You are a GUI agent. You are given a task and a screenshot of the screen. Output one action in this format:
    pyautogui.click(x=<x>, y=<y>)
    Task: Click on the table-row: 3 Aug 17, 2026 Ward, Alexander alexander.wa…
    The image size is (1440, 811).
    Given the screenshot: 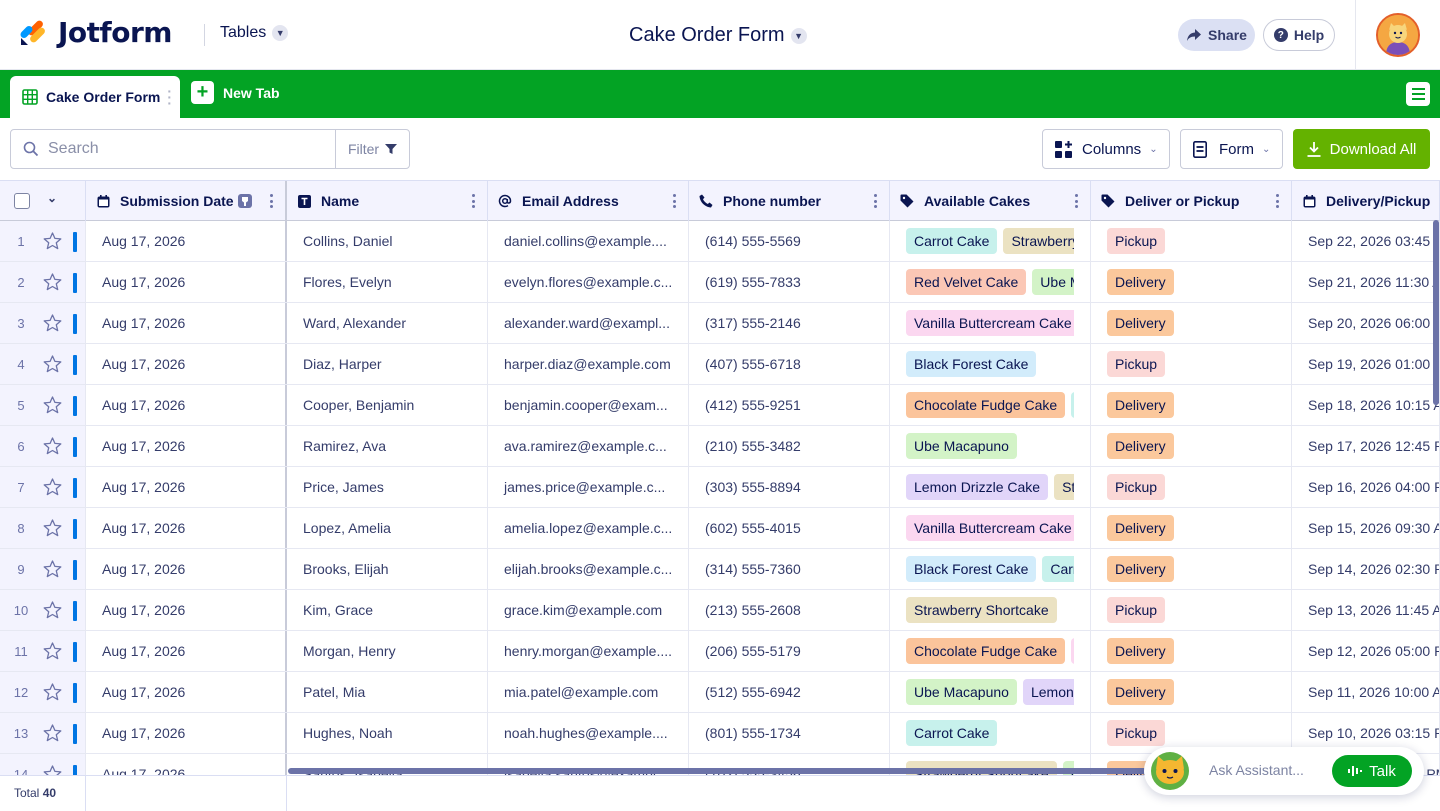 What is the action you would take?
    pyautogui.click(x=720, y=323)
    